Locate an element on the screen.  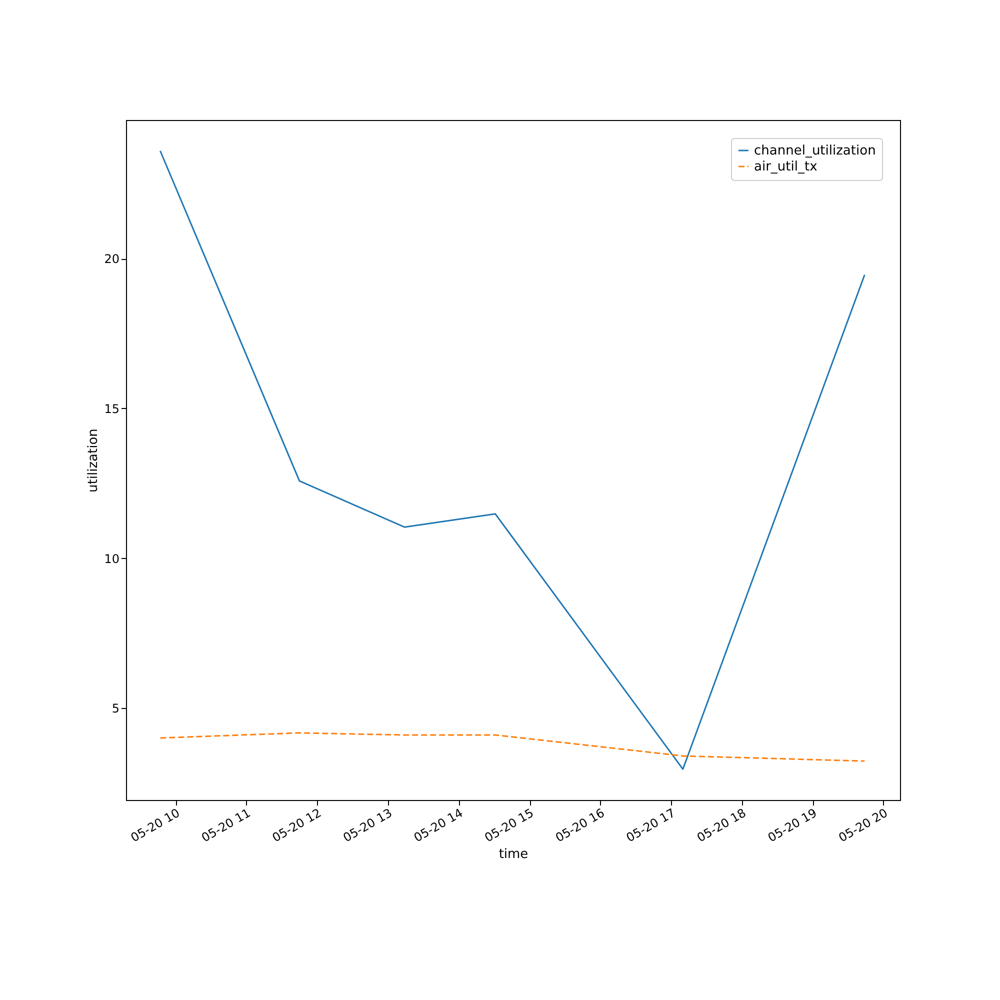
y-tick-label: 5 is located at coordinates (116, 709).